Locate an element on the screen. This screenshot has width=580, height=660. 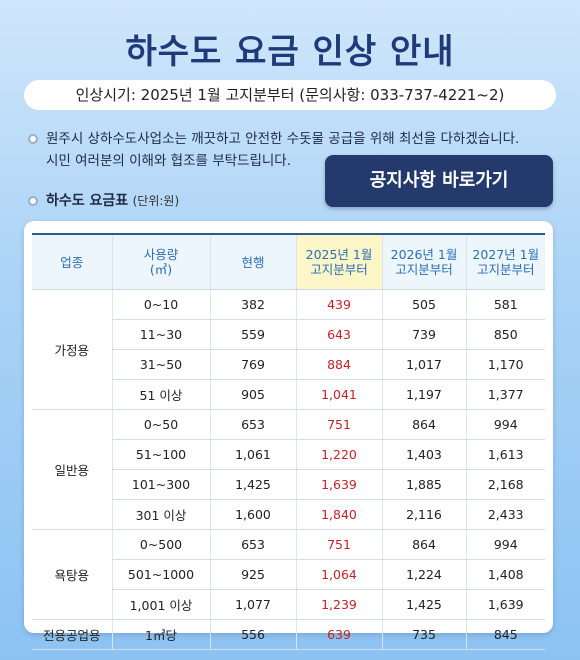
table-row: 51~100 1,061 1,220 1,403 1,613 is located at coordinates (288, 454).